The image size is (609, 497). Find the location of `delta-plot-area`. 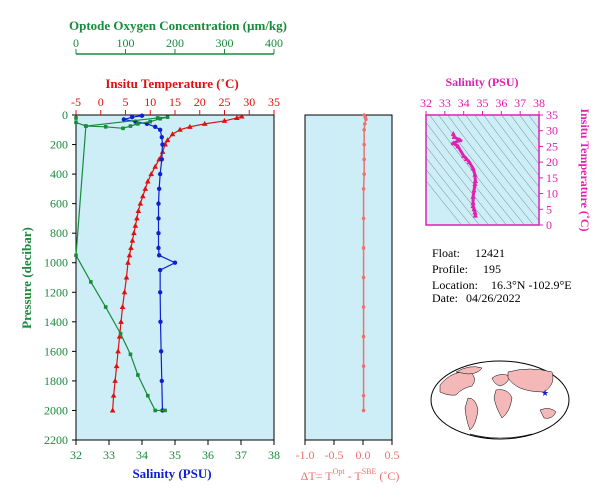

delta-plot-area is located at coordinates (348, 277).